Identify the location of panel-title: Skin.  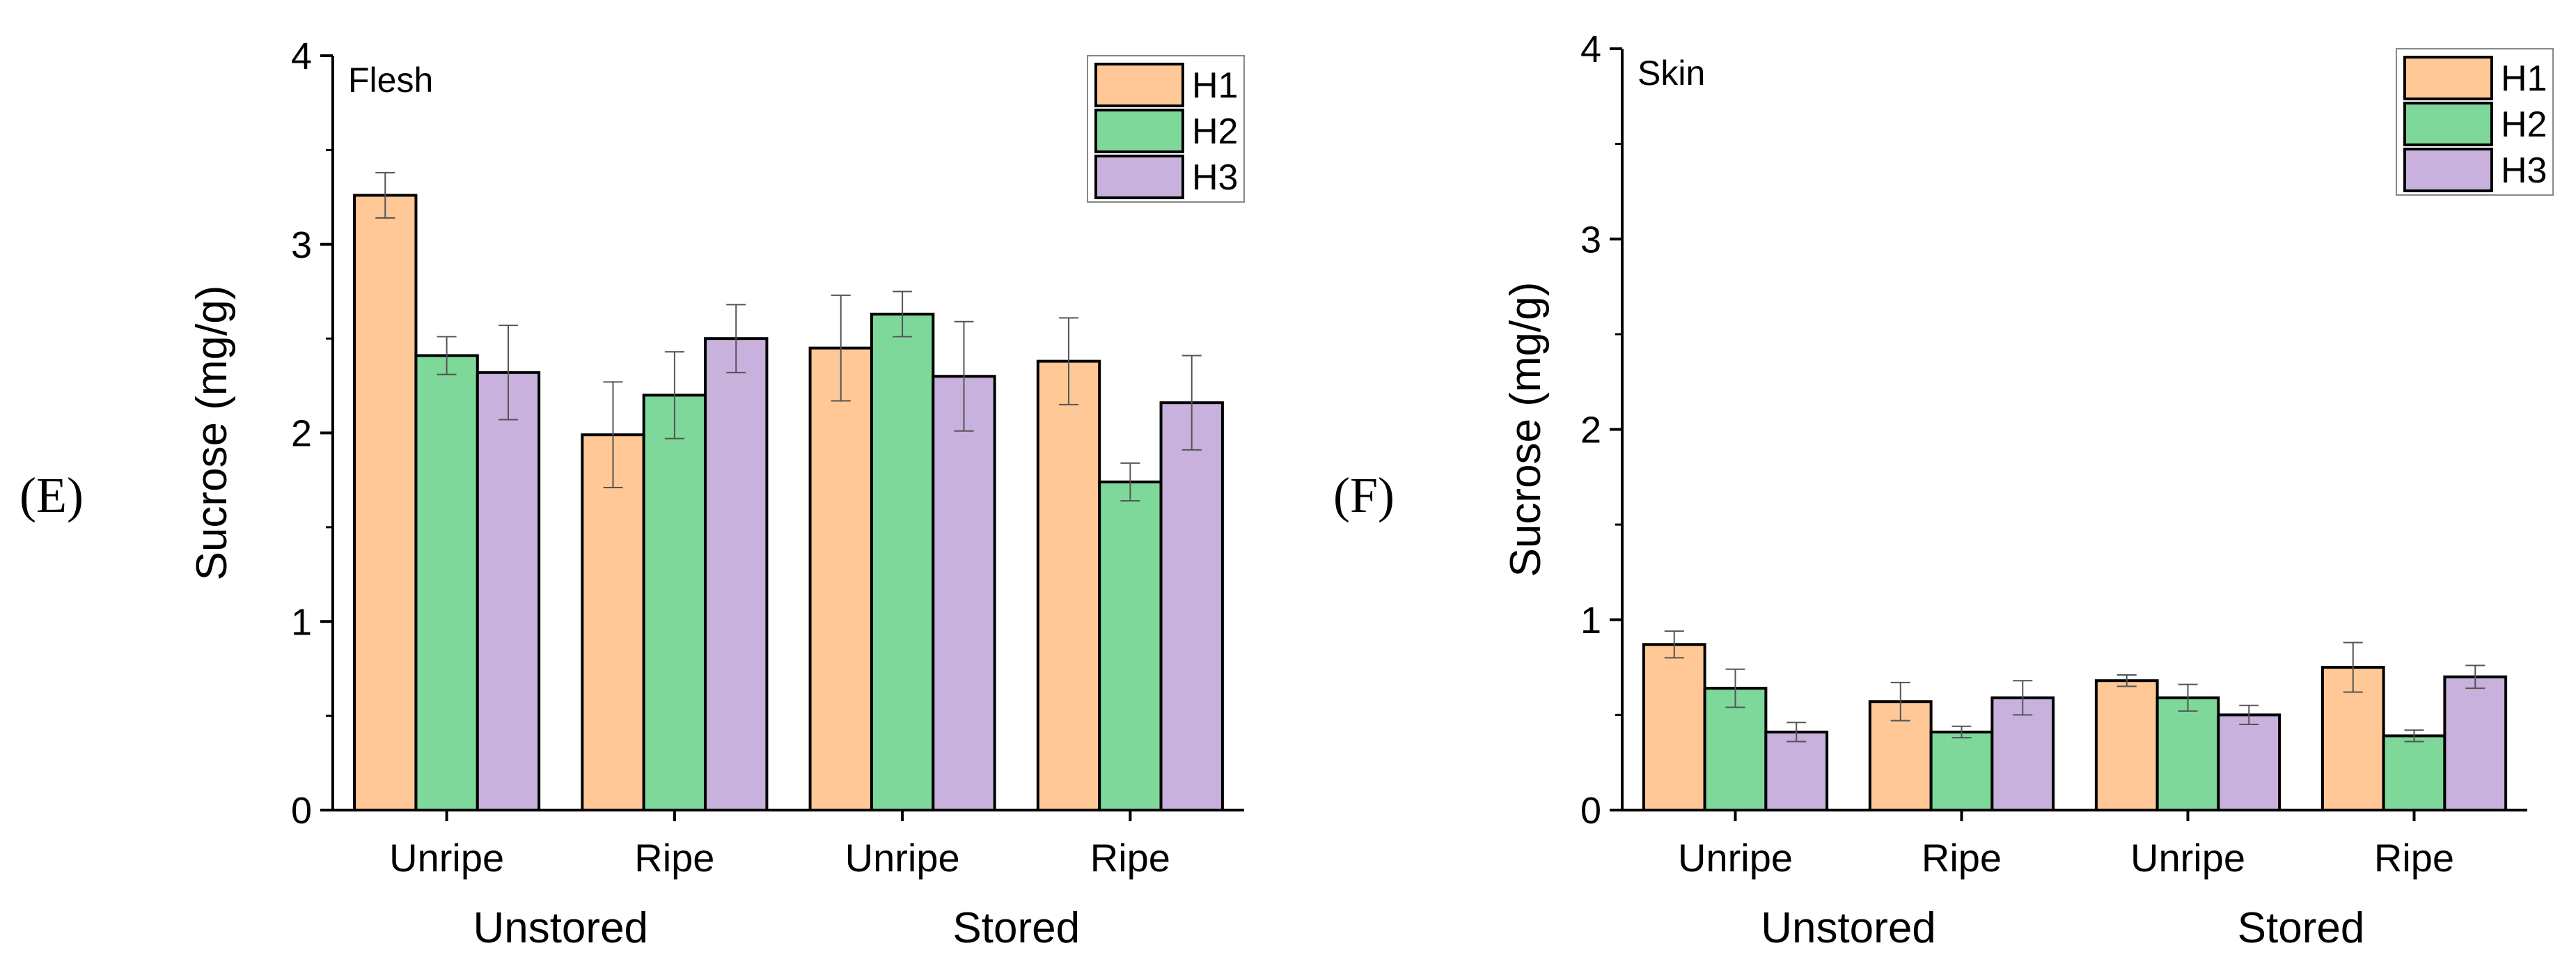
(1671, 73).